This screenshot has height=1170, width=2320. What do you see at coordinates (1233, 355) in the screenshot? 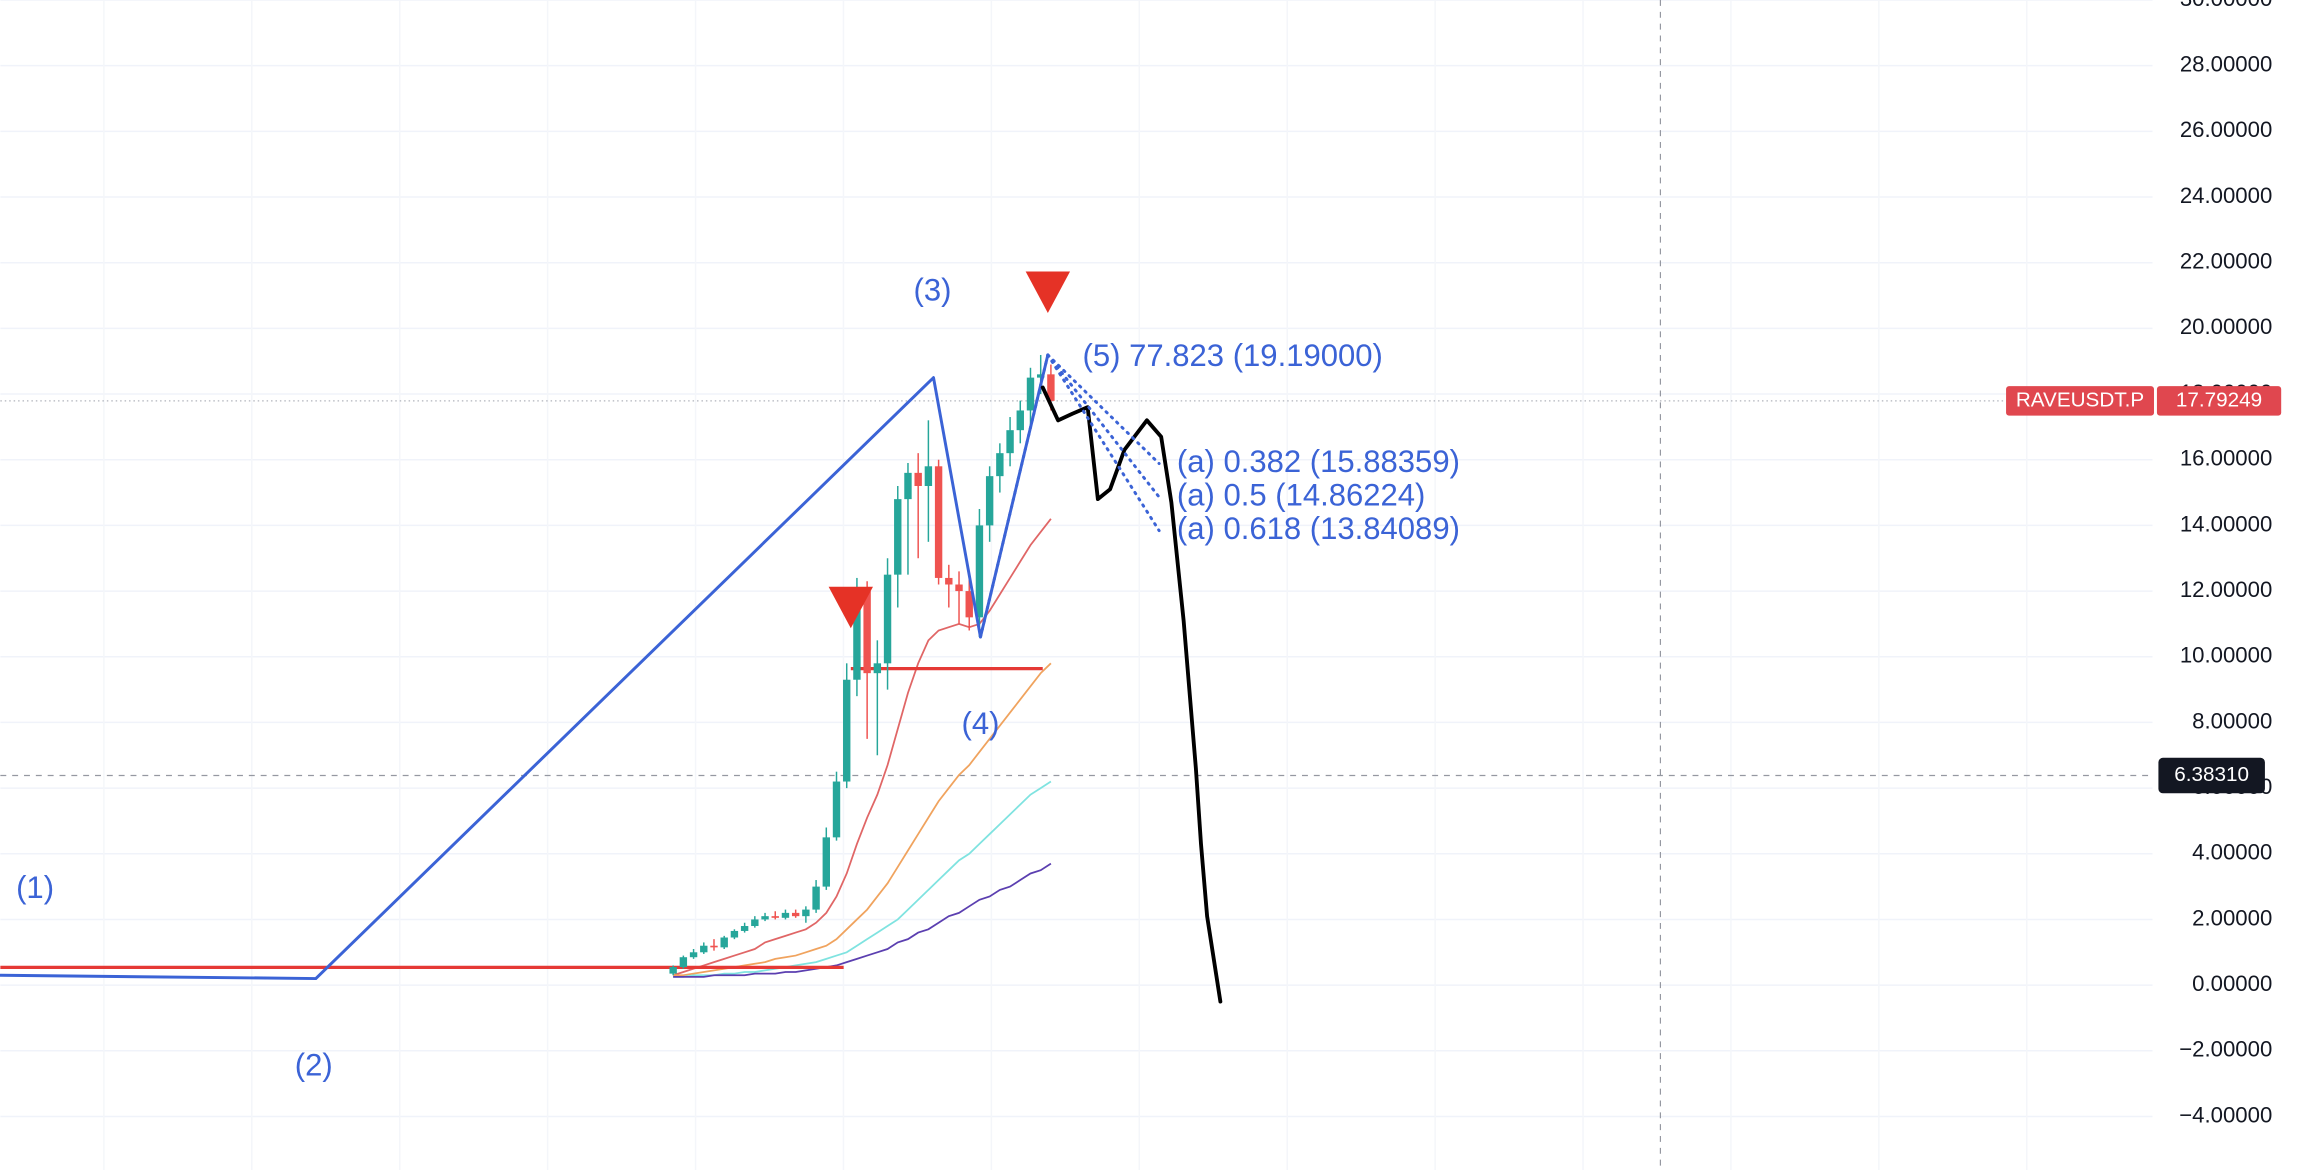
I see `wave-label: (5) 77.823 (19.19000)` at bounding box center [1233, 355].